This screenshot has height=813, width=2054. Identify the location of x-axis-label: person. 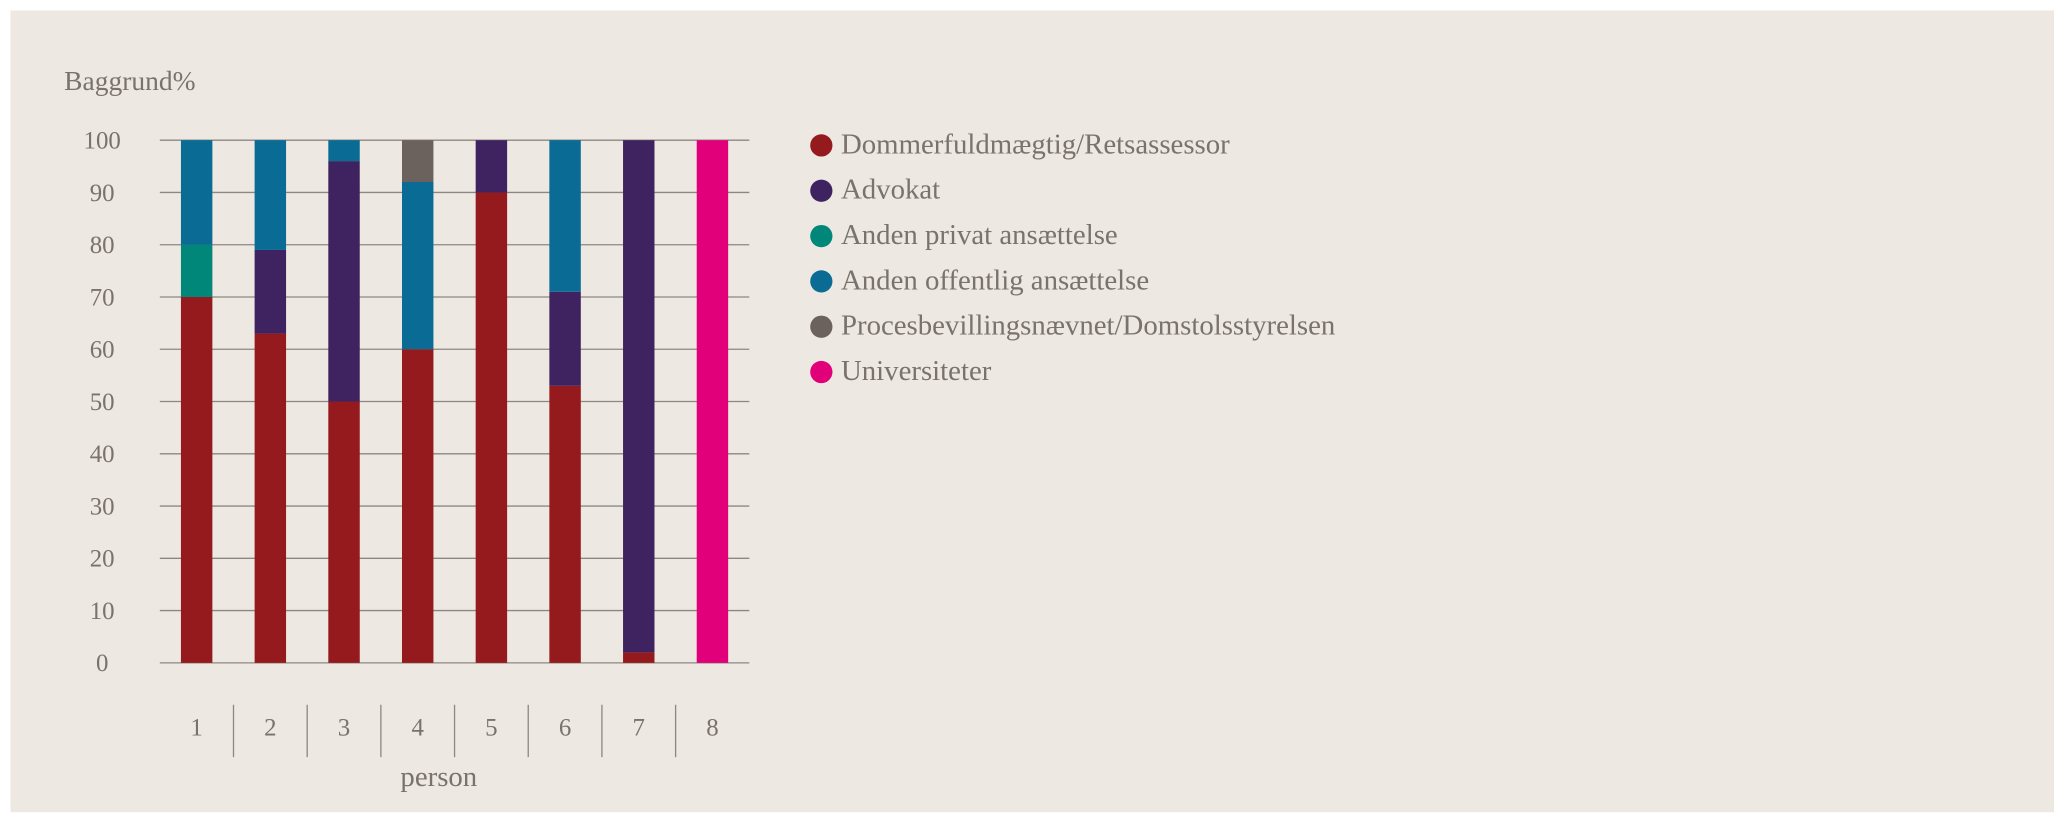
(438, 777).